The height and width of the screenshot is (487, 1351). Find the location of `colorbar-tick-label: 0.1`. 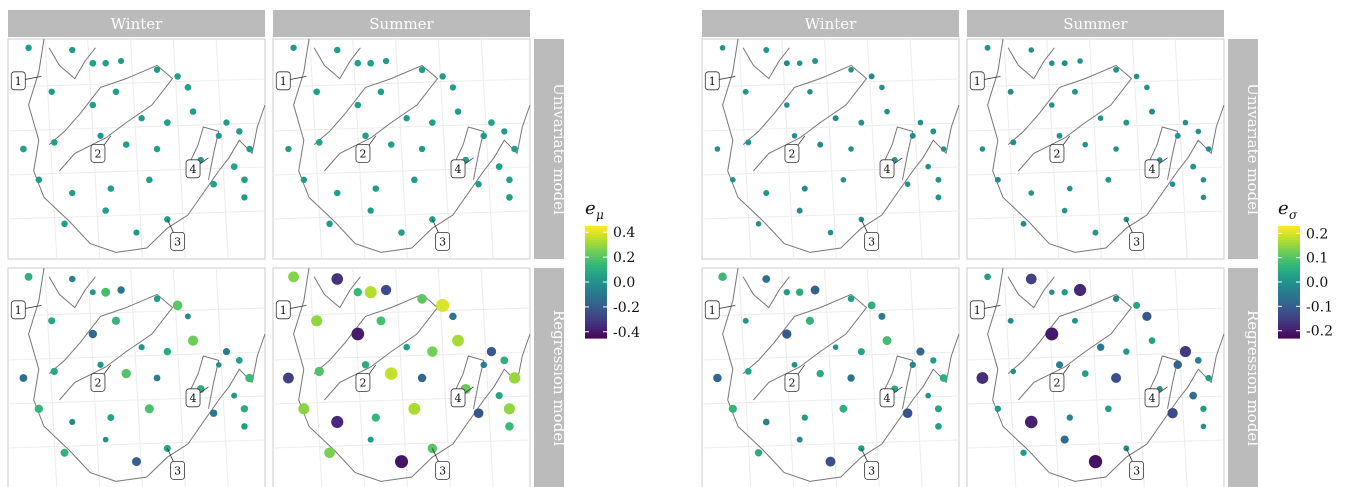

colorbar-tick-label: 0.1 is located at coordinates (1317, 259).